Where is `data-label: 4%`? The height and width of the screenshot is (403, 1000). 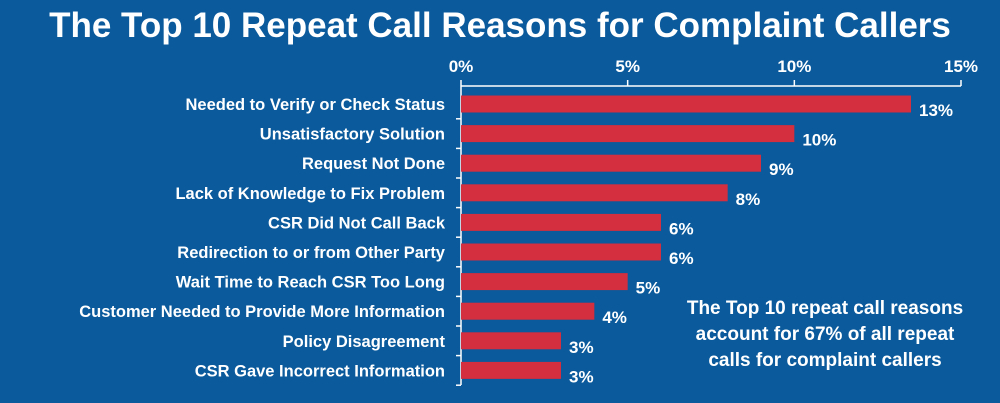
data-label: 4% is located at coordinates (614, 317).